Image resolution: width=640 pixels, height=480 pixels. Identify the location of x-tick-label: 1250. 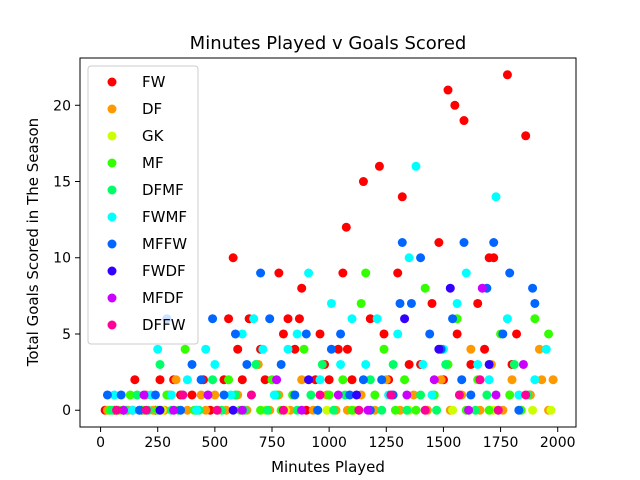
(386, 443).